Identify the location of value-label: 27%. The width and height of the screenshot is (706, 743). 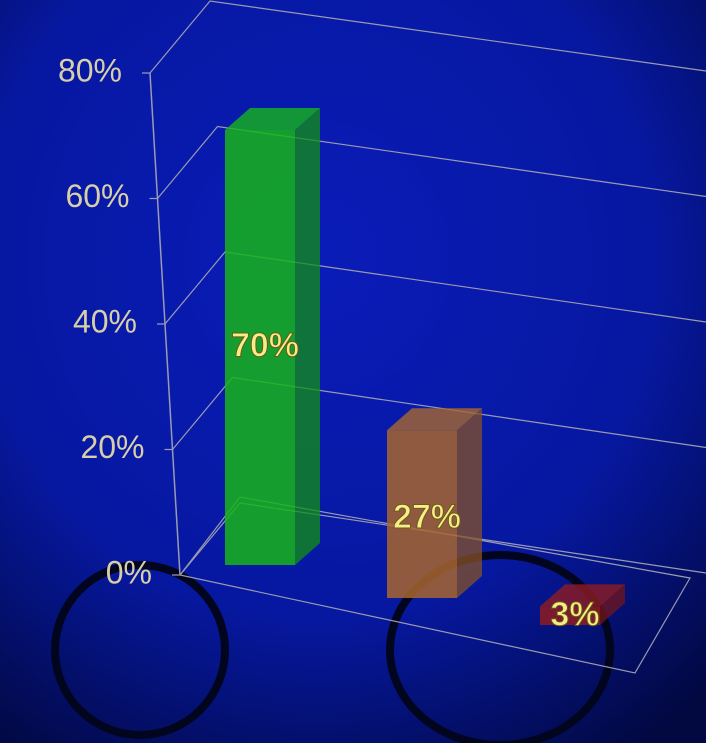
(427, 517).